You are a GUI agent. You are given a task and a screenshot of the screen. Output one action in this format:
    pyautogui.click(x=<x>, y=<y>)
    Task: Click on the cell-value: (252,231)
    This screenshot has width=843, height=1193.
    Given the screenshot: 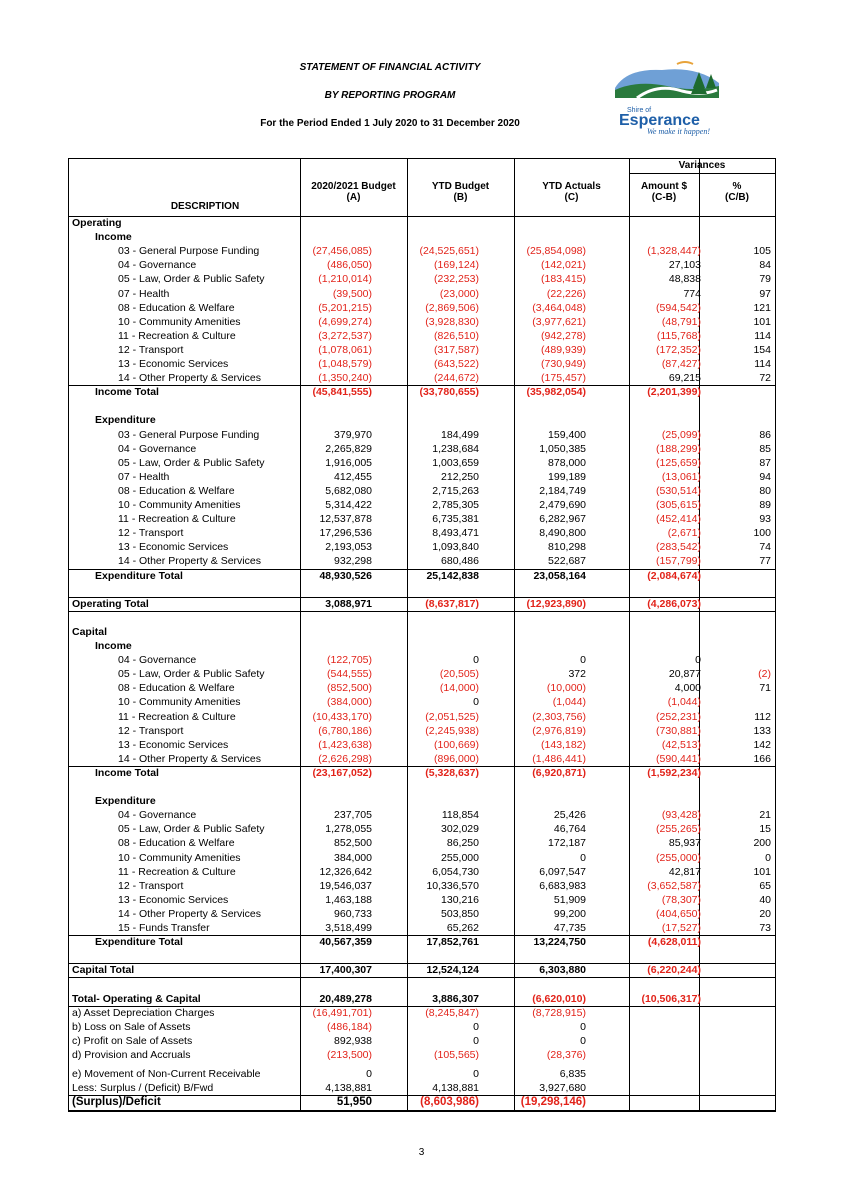 What is the action you would take?
    pyautogui.click(x=678, y=716)
    